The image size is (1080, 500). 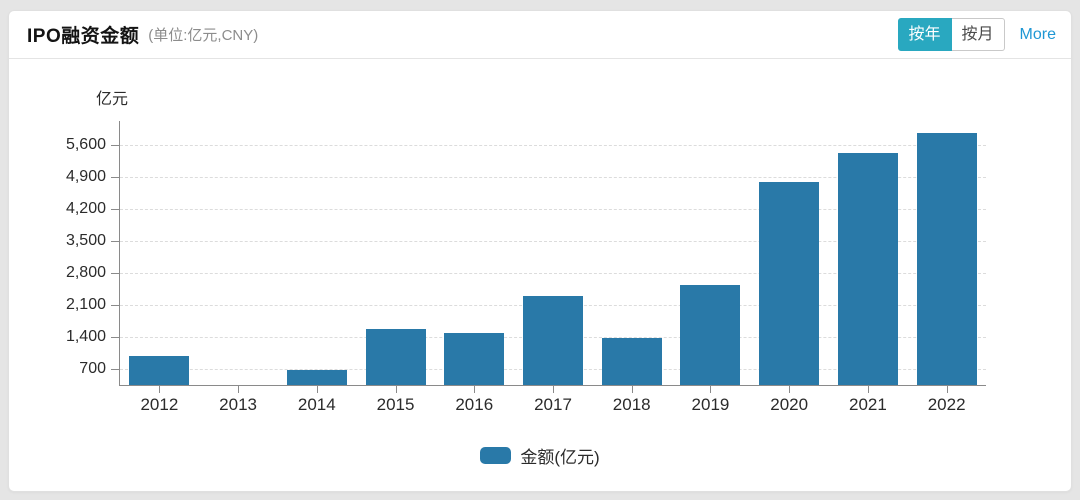 What do you see at coordinates (85, 336) in the screenshot?
I see `y-tick-label-1400: 1,400` at bounding box center [85, 336].